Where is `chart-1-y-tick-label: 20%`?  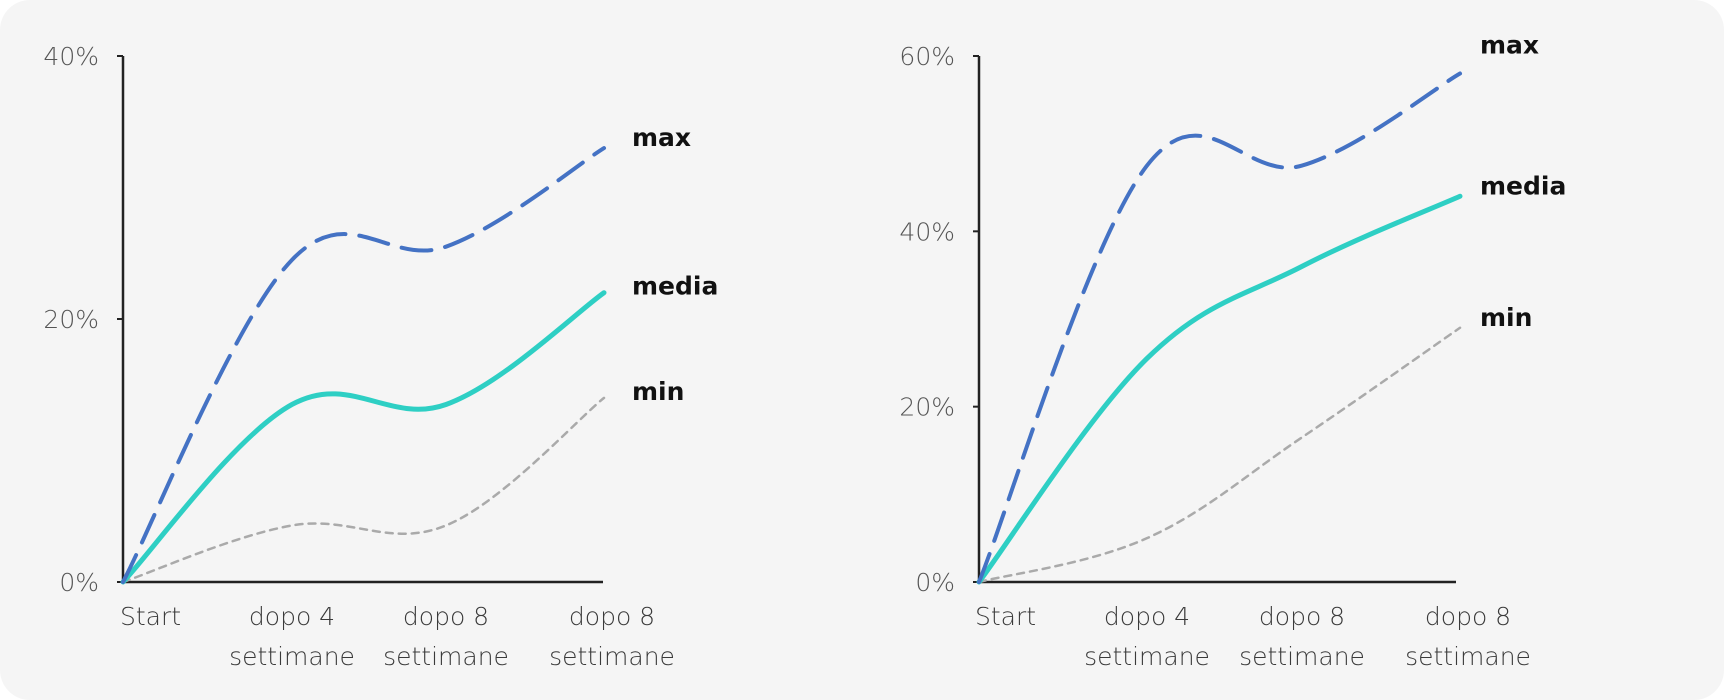 chart-1-y-tick-label: 20% is located at coordinates (71, 319).